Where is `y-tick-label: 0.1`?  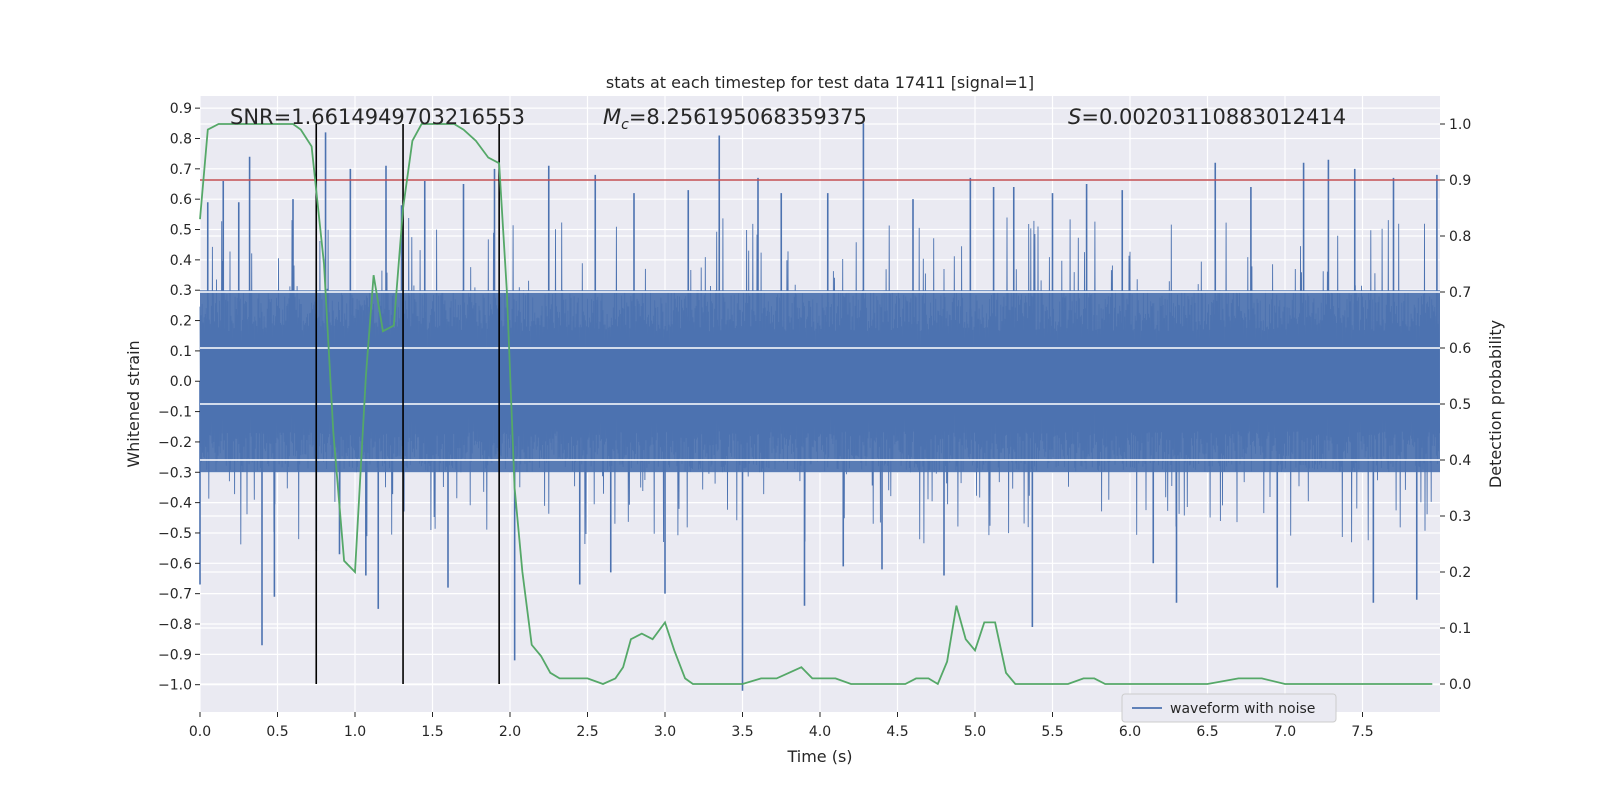
y-tick-label: 0.1 is located at coordinates (181, 352).